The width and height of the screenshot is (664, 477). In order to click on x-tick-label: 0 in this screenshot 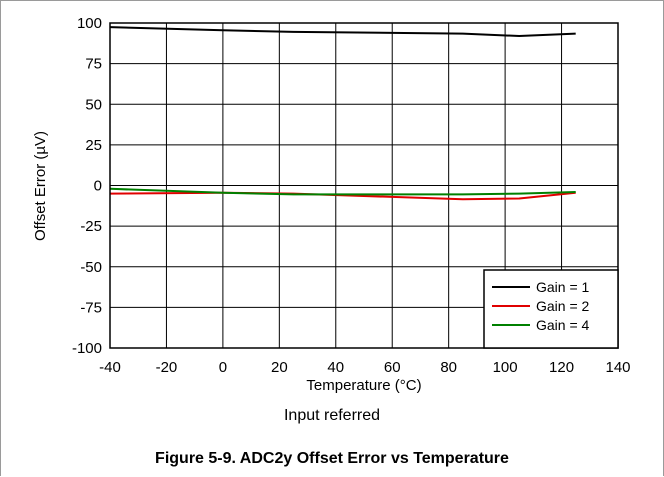, I will do `click(223, 367)`.